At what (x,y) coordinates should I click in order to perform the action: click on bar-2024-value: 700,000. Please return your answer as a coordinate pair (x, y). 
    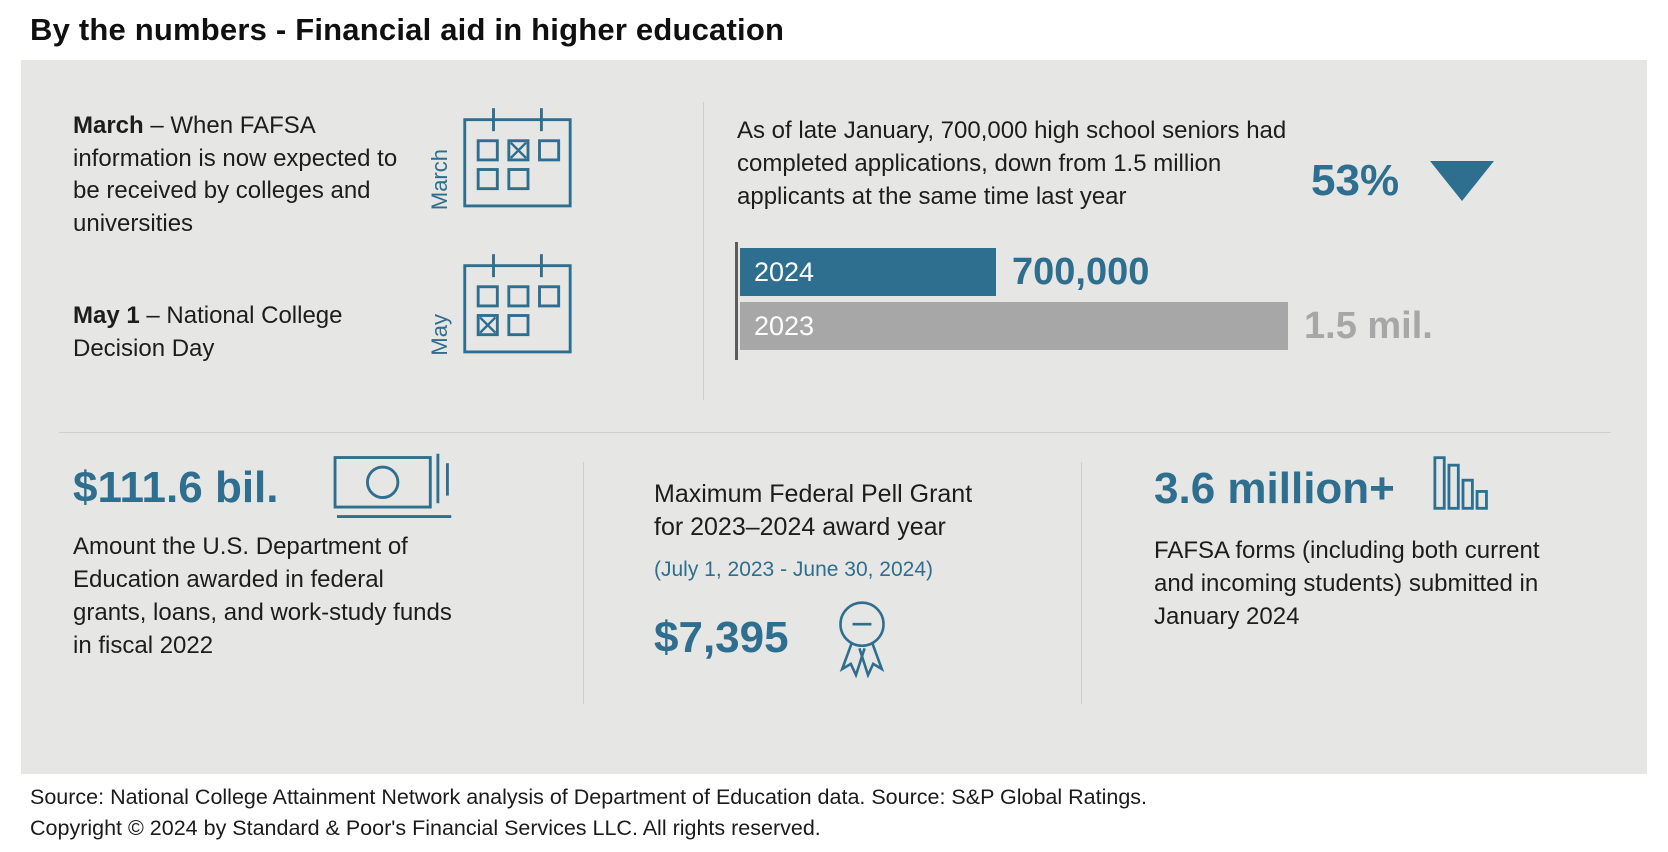
    Looking at the image, I should click on (1081, 271).